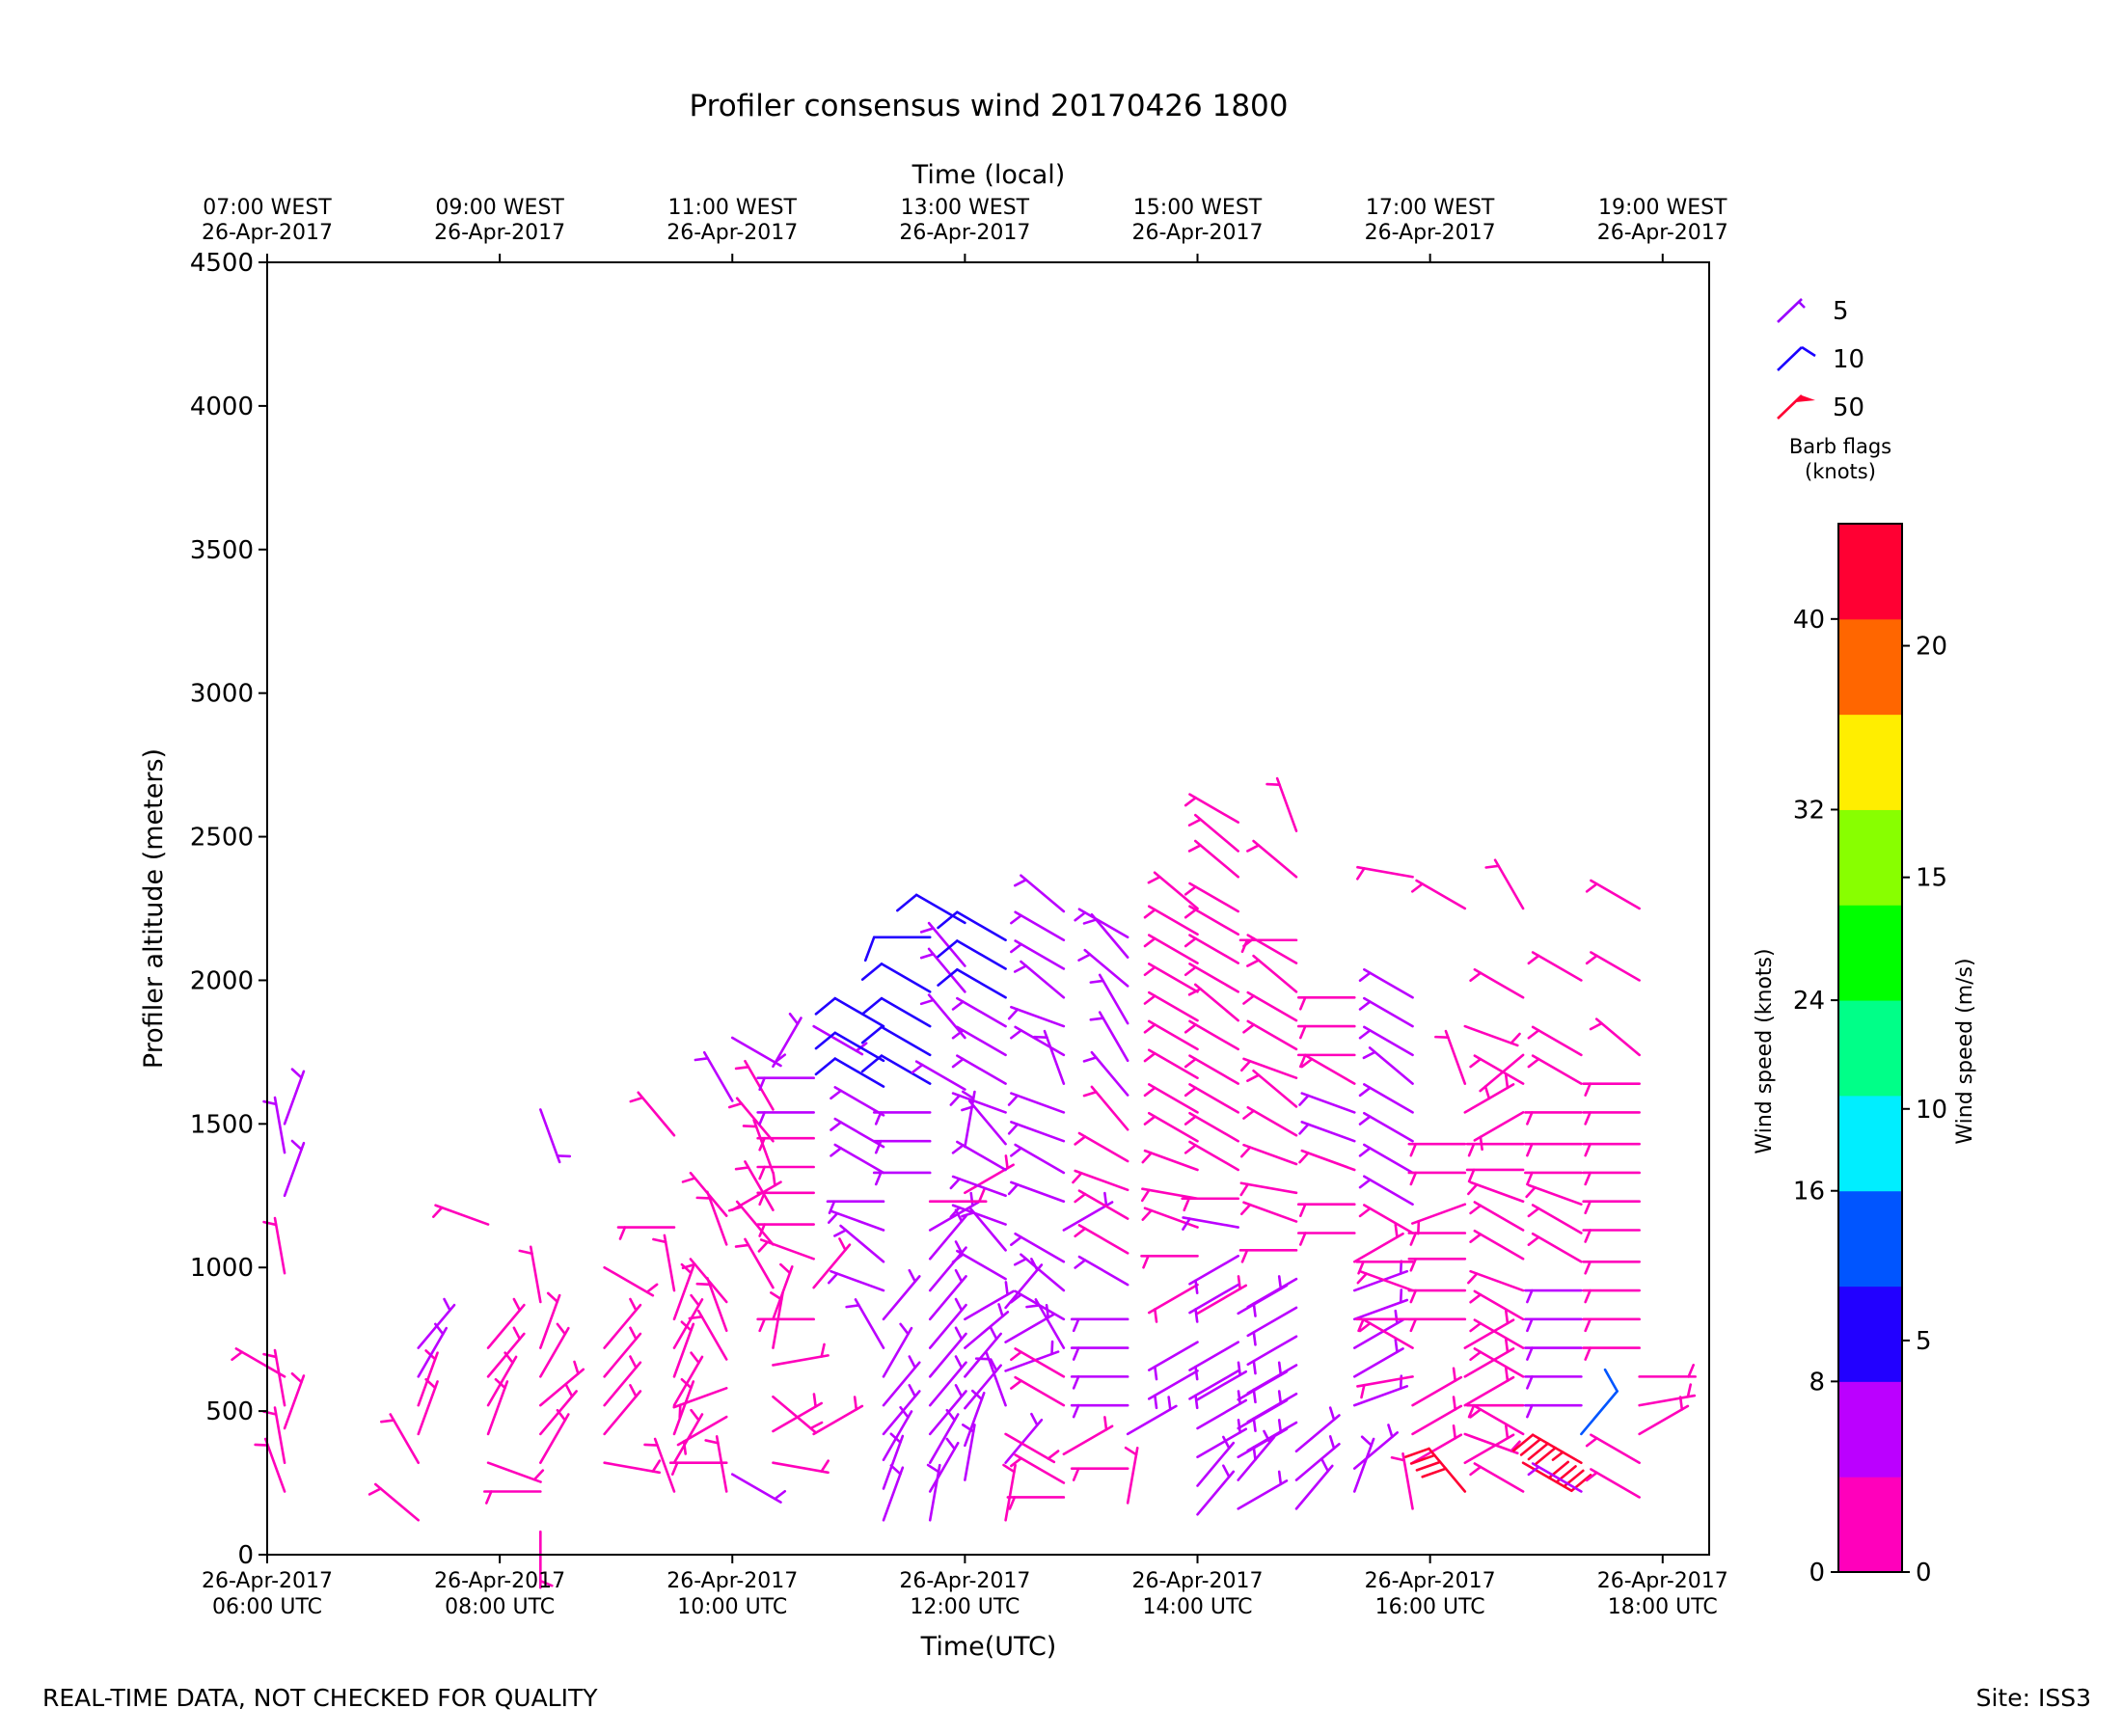 Image resolution: width=2122 pixels, height=1736 pixels. Describe the element at coordinates (1849, 407) in the screenshot. I see `legend-label: 50` at that location.